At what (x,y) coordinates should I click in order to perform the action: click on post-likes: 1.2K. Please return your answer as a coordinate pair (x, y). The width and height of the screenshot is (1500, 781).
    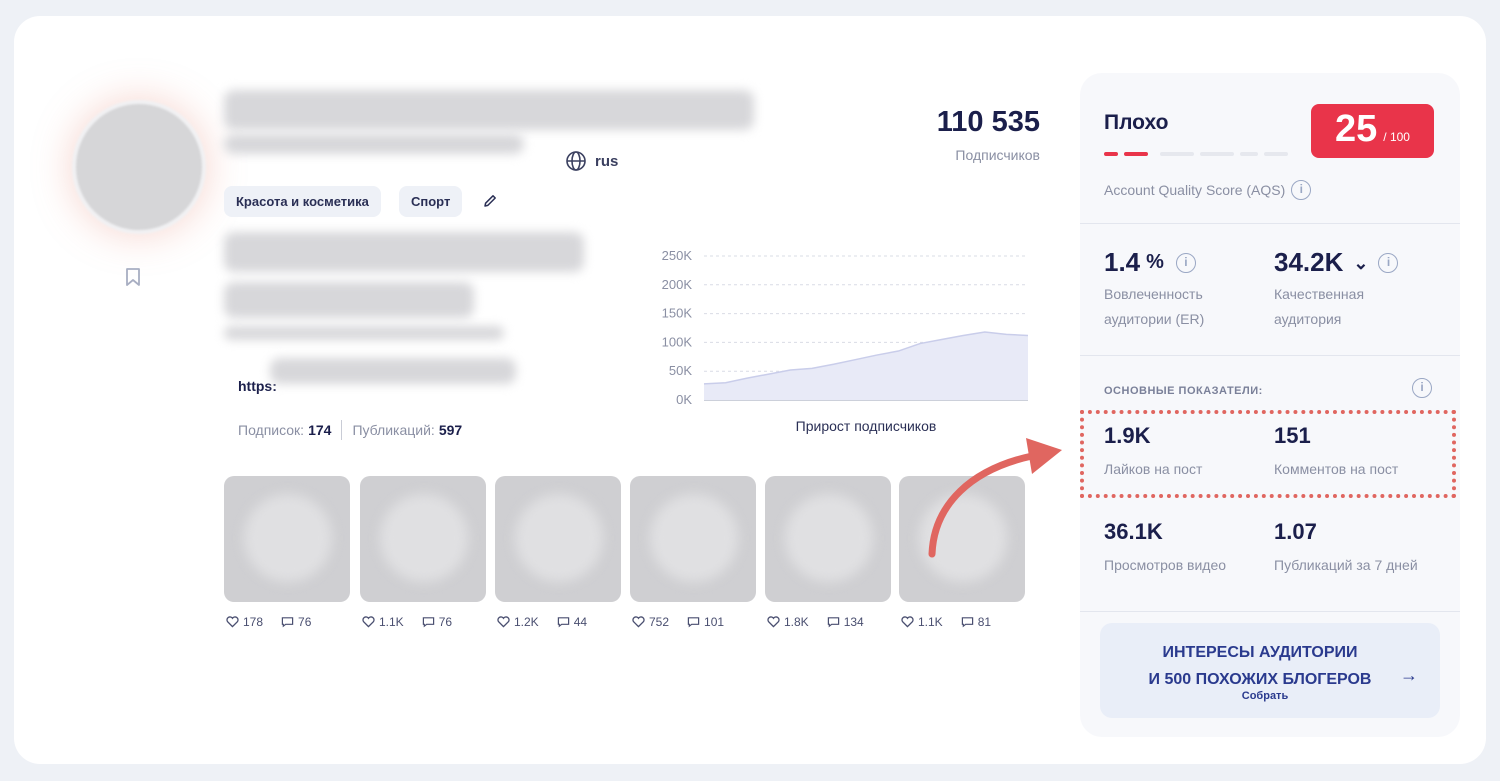
    Looking at the image, I should click on (526, 622).